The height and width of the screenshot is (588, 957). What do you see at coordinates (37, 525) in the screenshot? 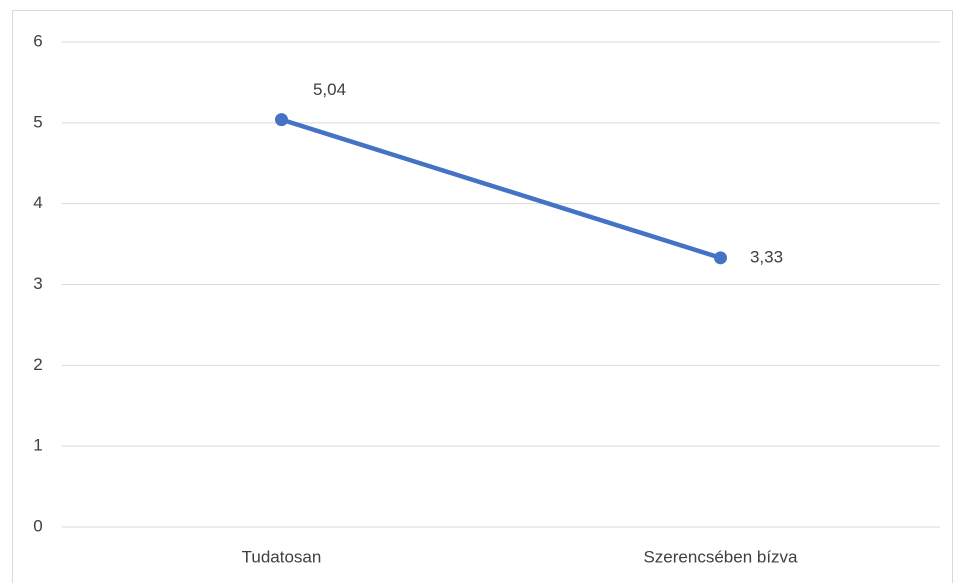
I see `y-tick-label: 0` at bounding box center [37, 525].